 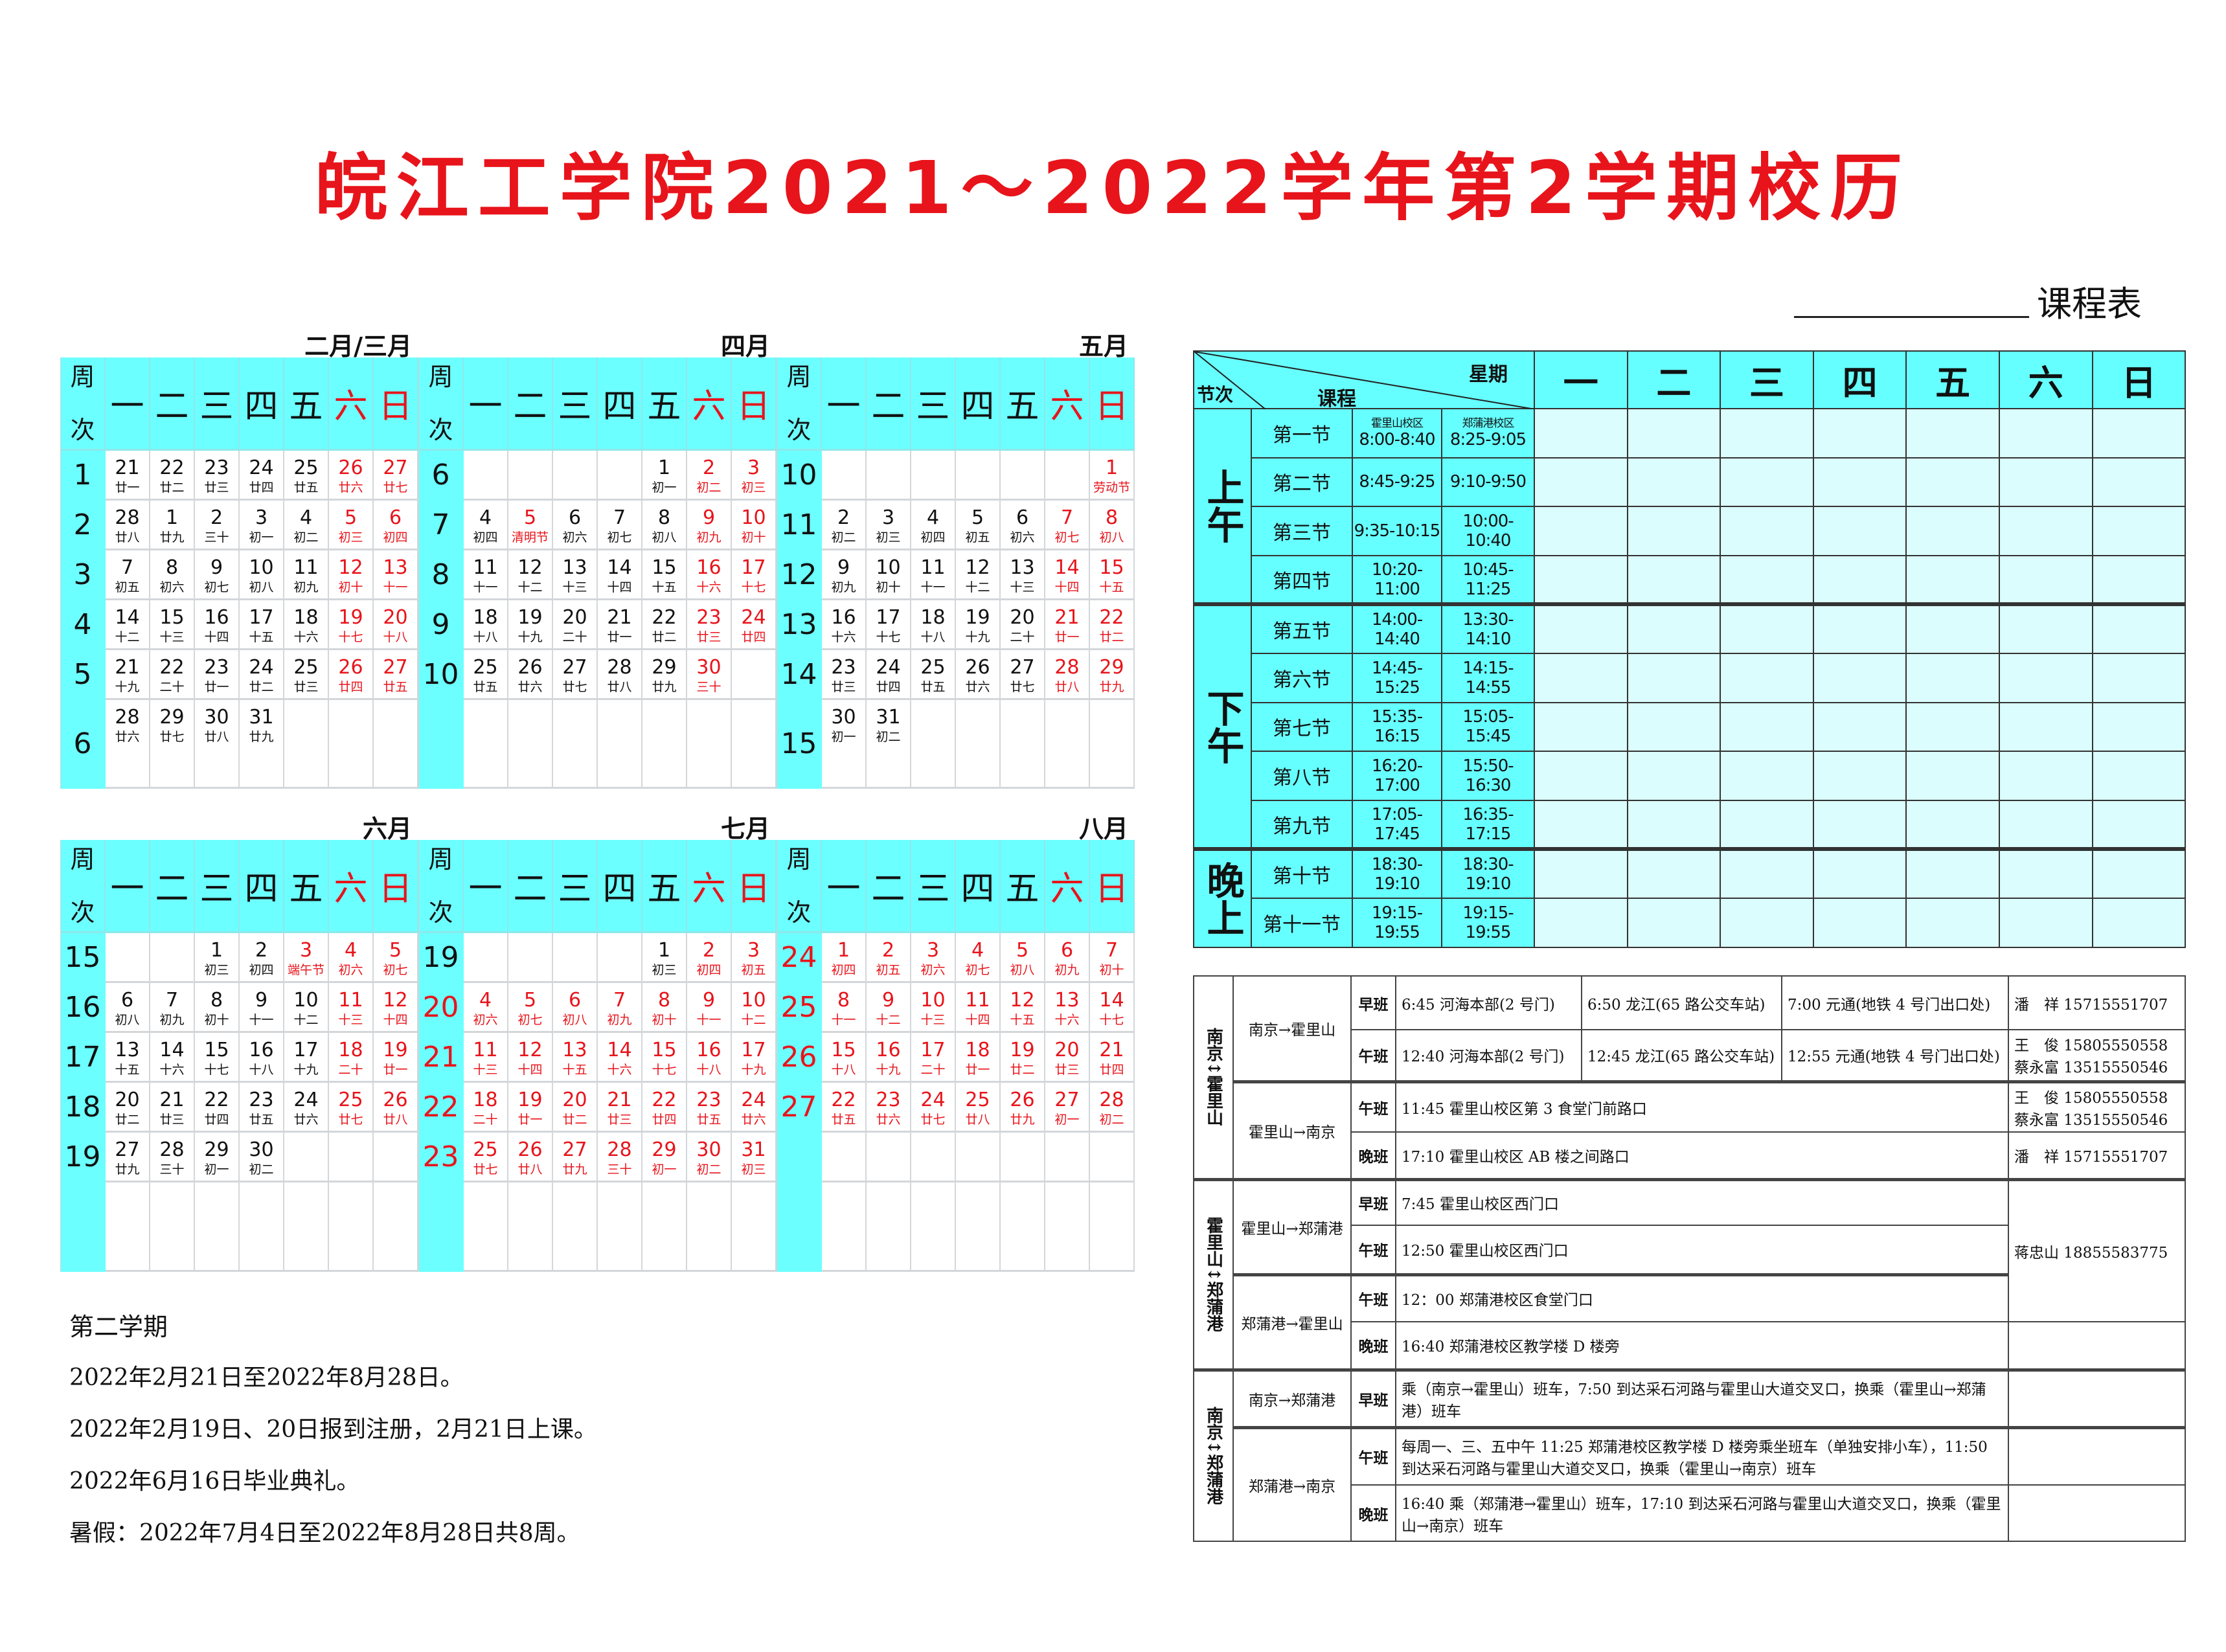 I want to click on week-header-char: 周, so click(x=799, y=376).